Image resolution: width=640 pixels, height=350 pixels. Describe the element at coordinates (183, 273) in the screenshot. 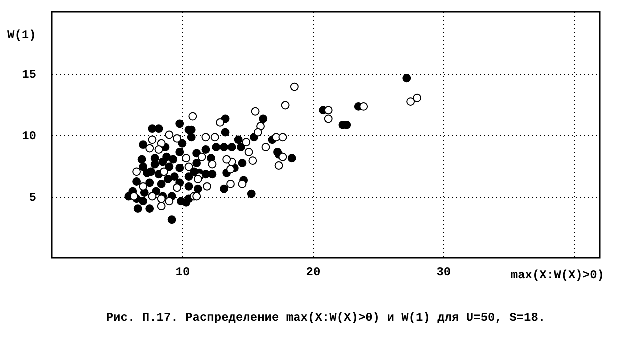

I see `x-tick-label: 10` at that location.